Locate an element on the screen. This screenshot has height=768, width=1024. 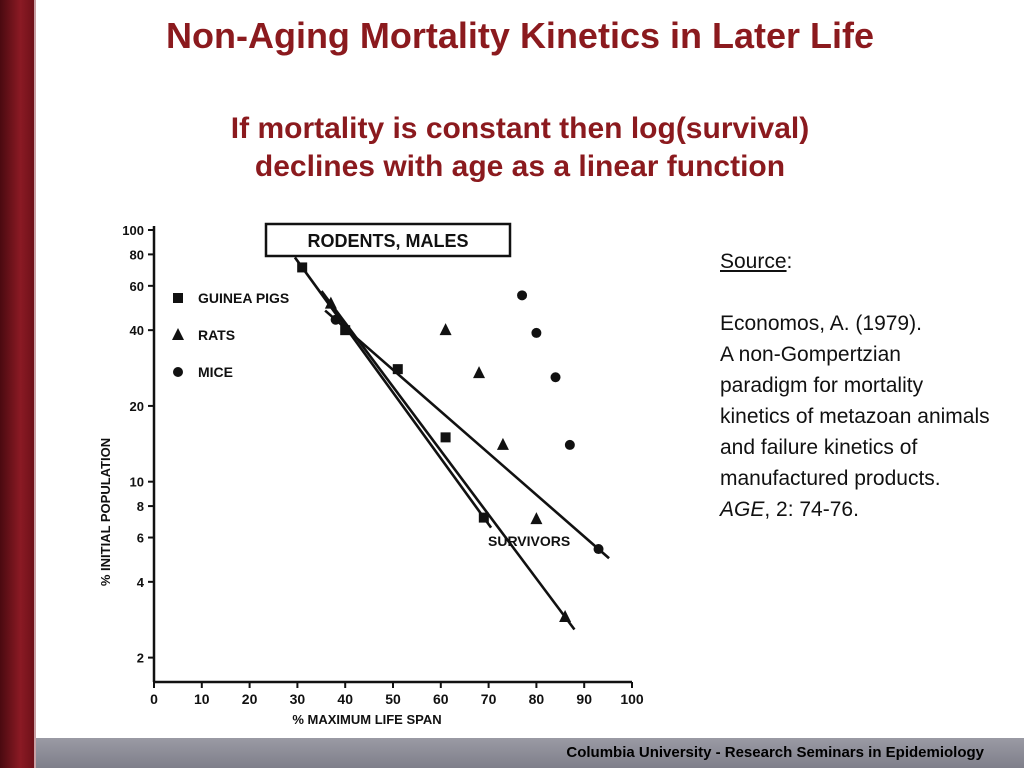
x-tick-label: 70 is located at coordinates (489, 699).